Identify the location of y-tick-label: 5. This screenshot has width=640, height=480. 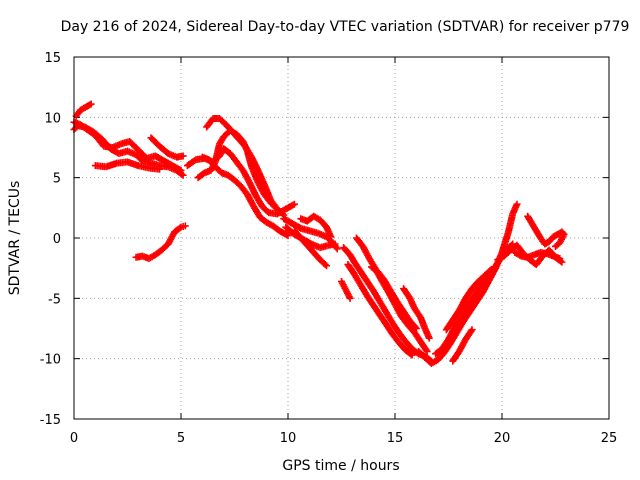
(57, 179).